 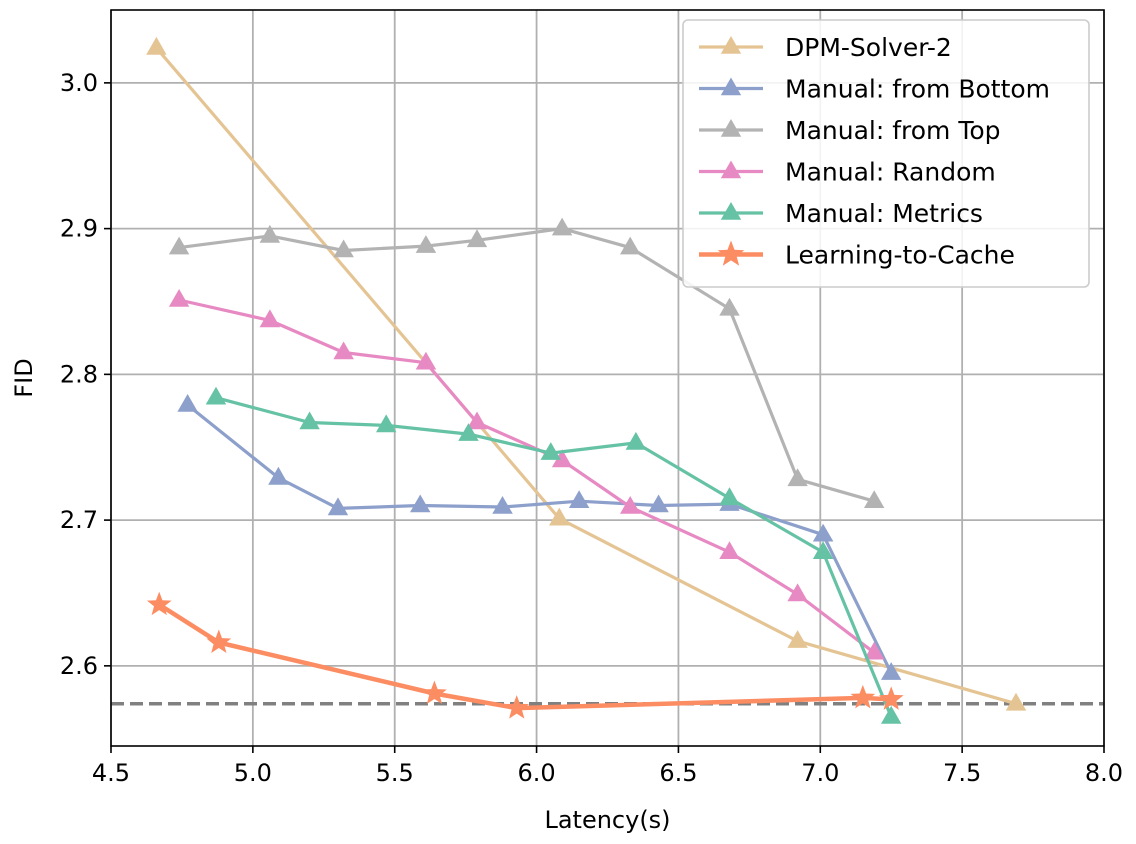 What do you see at coordinates (890, 172) in the screenshot?
I see `legend-label: Manual: Random` at bounding box center [890, 172].